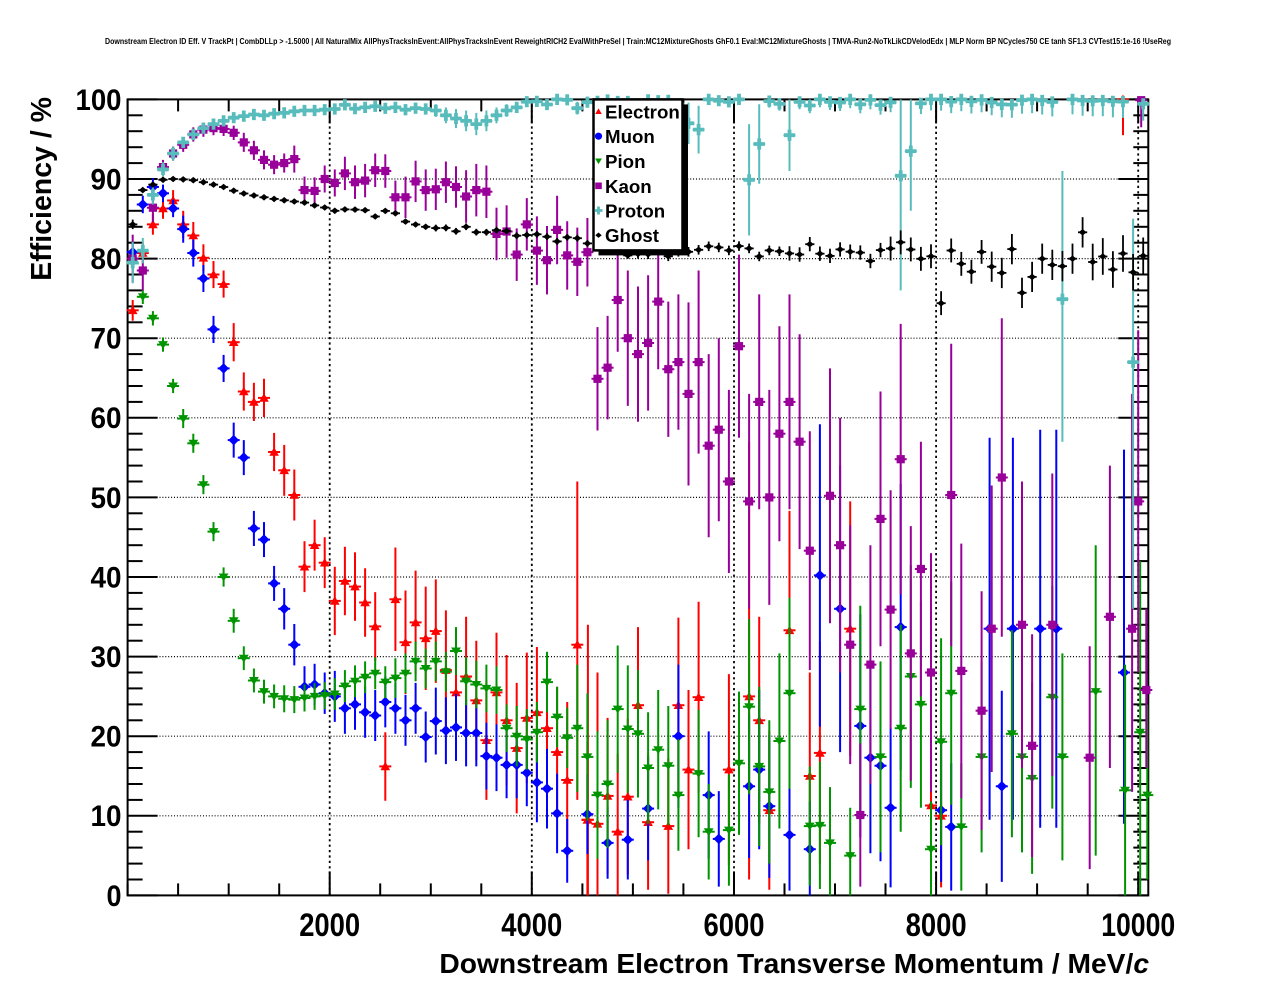 The width and height of the screenshot is (1276, 996). I want to click on svg-text: 100, so click(99, 100).